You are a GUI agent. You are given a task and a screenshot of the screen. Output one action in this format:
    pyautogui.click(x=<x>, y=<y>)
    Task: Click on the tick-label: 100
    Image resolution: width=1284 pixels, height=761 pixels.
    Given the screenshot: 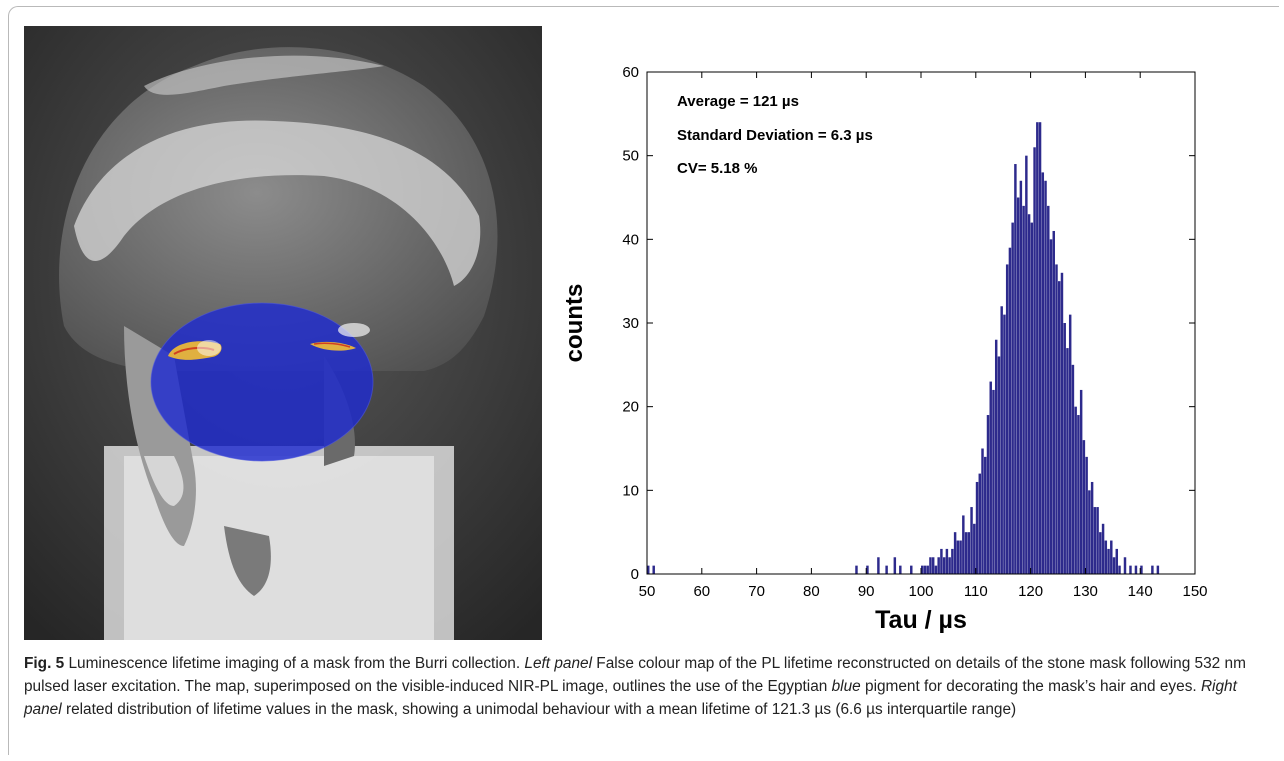 What is the action you would take?
    pyautogui.click(x=920, y=591)
    